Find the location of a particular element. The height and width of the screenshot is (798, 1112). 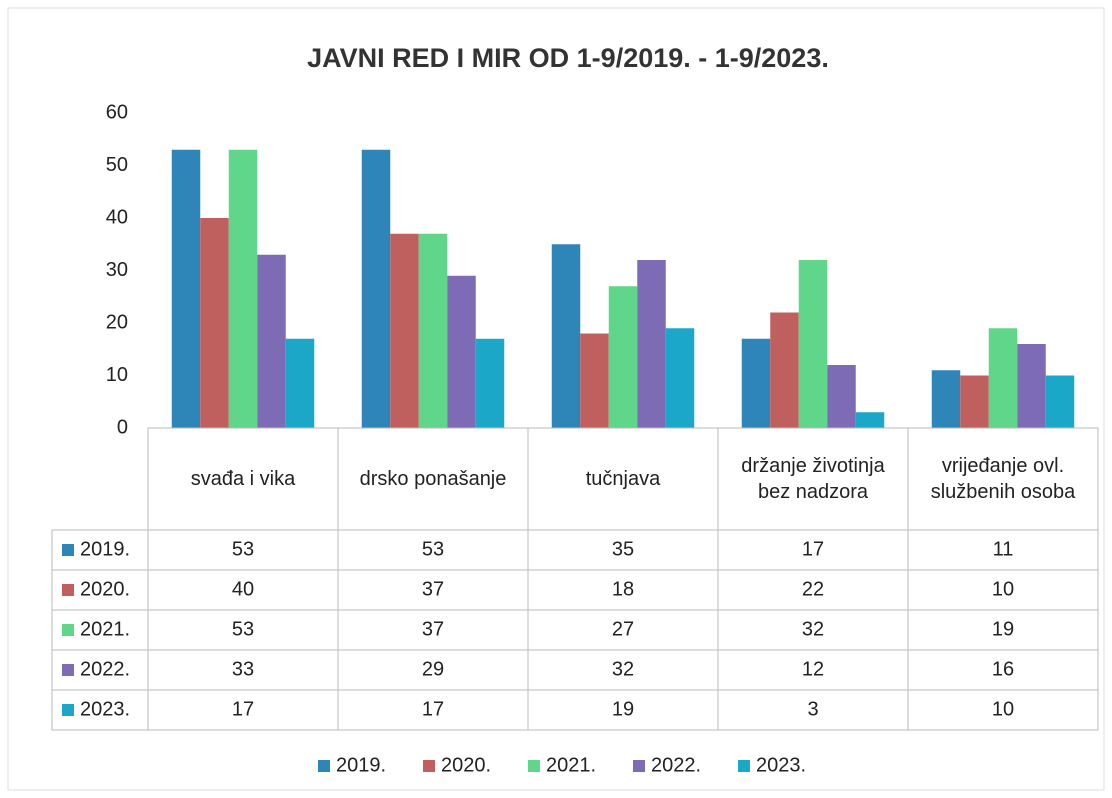

table-row-label: 2022. is located at coordinates (105, 669).